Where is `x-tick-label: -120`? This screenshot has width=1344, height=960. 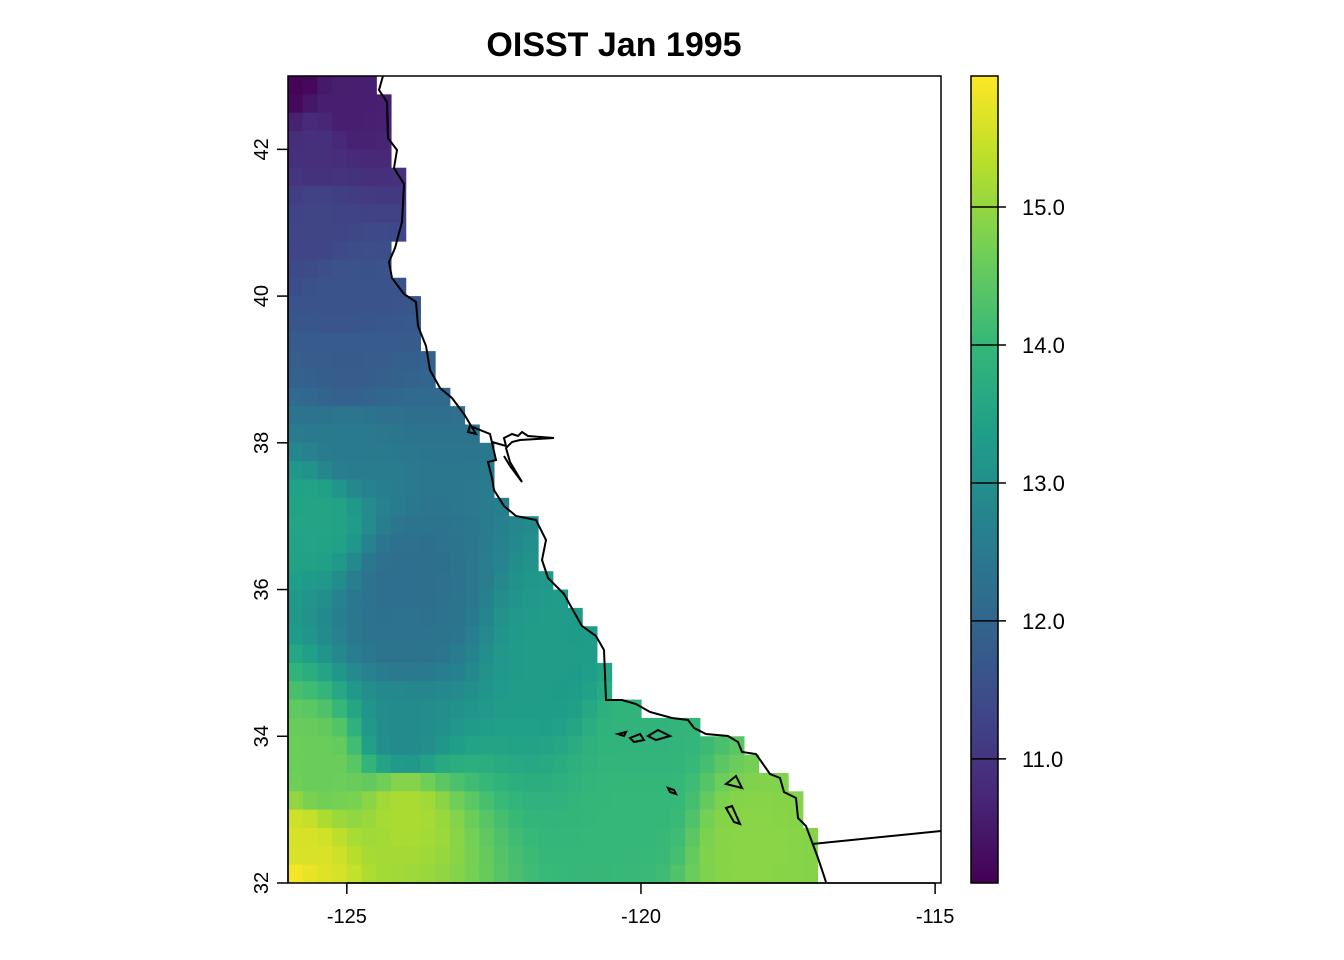
x-tick-label: -120 is located at coordinates (641, 917).